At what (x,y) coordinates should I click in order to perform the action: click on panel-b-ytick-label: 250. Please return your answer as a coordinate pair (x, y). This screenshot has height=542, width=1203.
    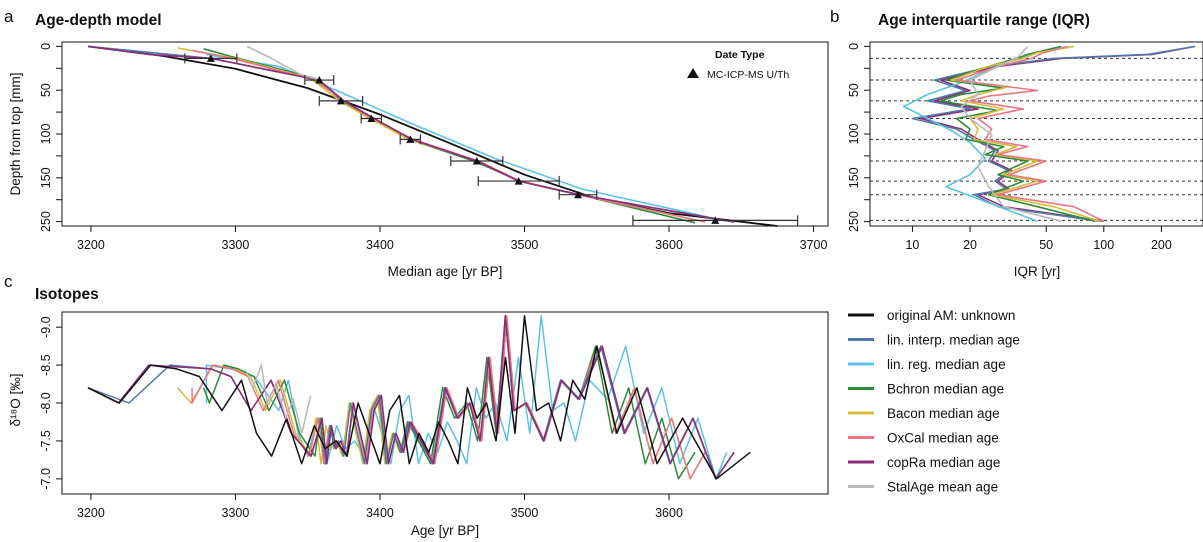
    Looking at the image, I should click on (854, 221).